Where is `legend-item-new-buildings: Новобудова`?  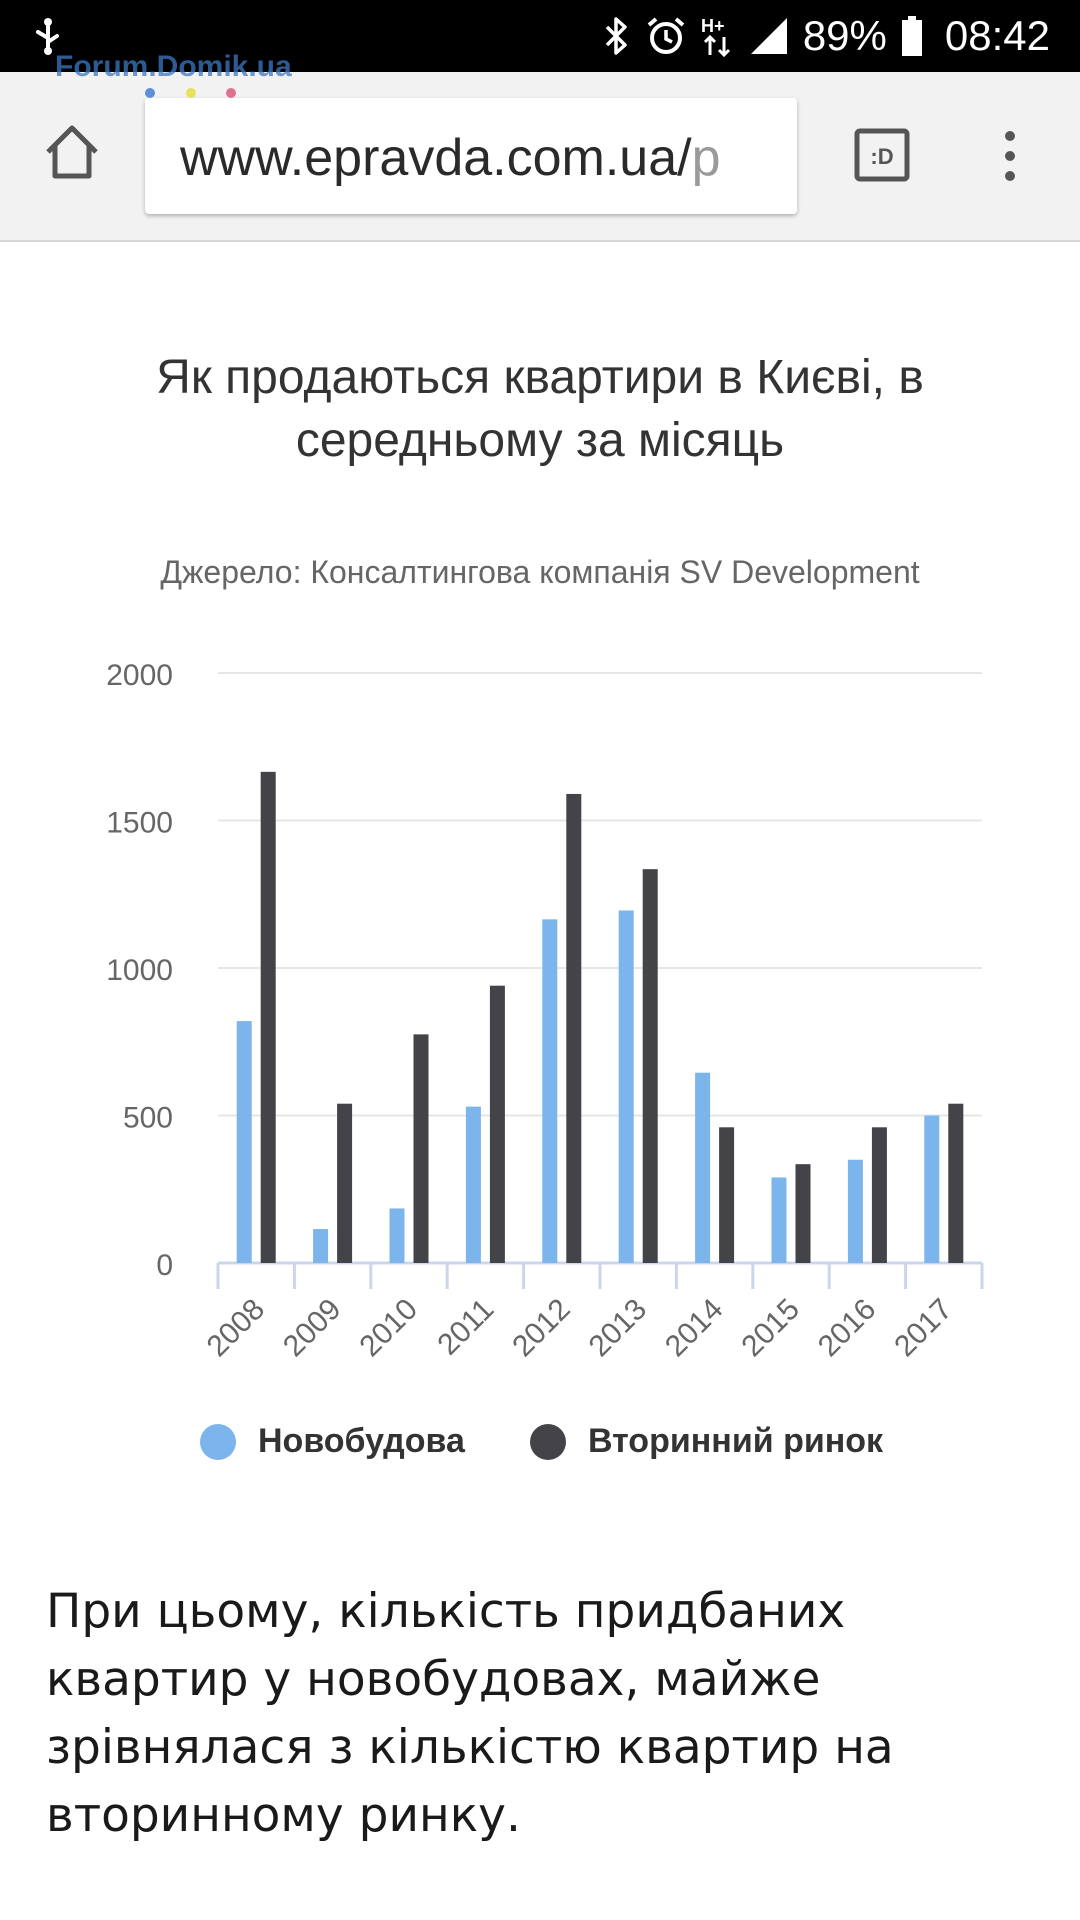
legend-item-new-buildings: Новобудова is located at coordinates (332, 1441).